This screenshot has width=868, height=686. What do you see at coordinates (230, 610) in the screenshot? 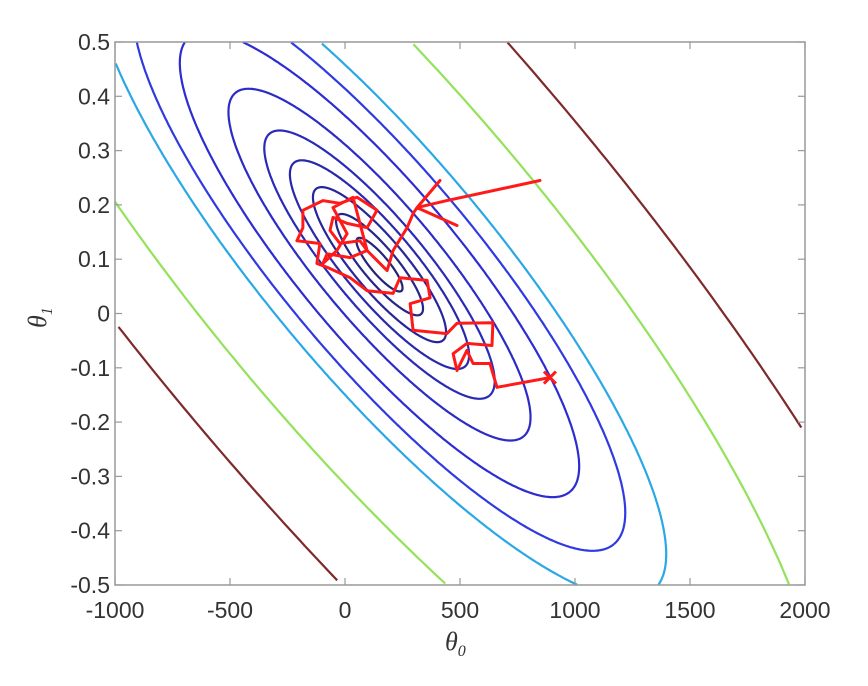
I see `x-tick-label: -500` at bounding box center [230, 610].